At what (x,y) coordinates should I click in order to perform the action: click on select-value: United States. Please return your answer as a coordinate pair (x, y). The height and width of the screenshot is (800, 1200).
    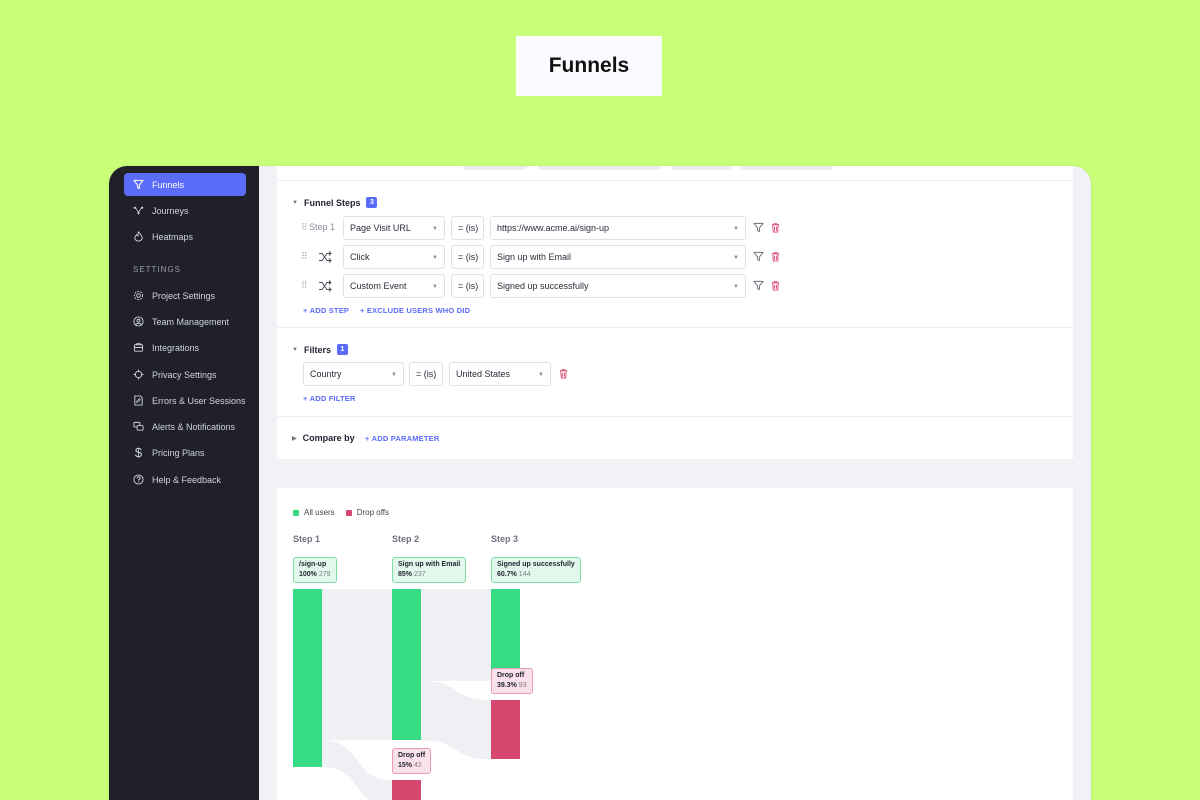
    Looking at the image, I should click on (483, 374).